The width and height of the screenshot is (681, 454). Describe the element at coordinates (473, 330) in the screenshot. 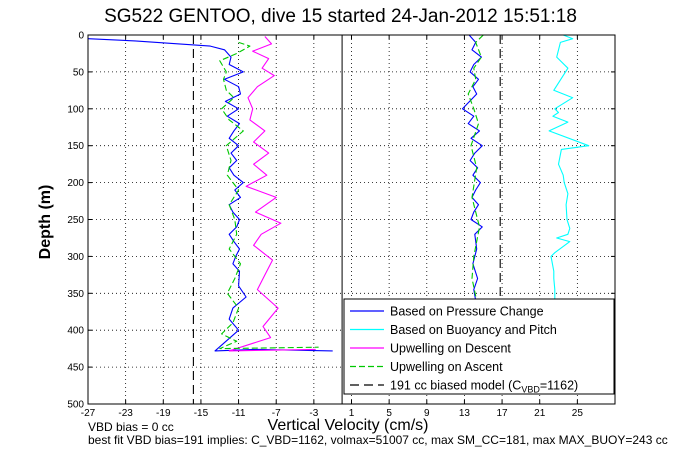

I see `legend-entry-label: Based on Buoyancy and Pitch` at that location.